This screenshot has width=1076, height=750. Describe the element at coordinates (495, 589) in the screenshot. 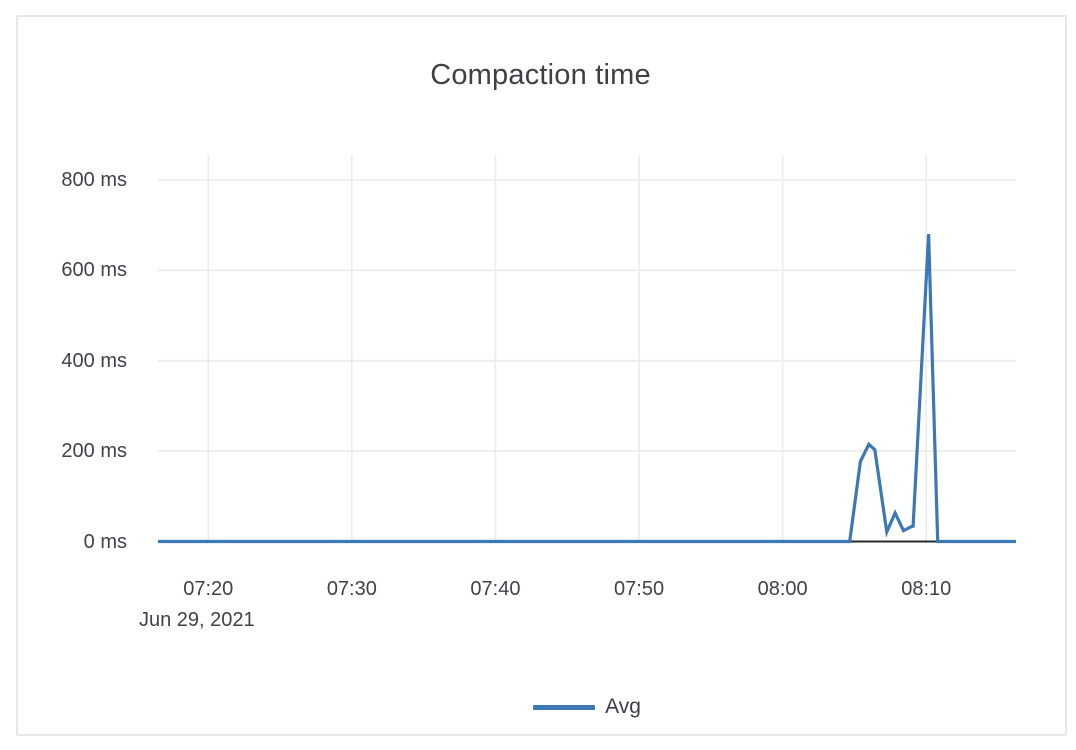

I see `x-tick-label: 07:40` at that location.